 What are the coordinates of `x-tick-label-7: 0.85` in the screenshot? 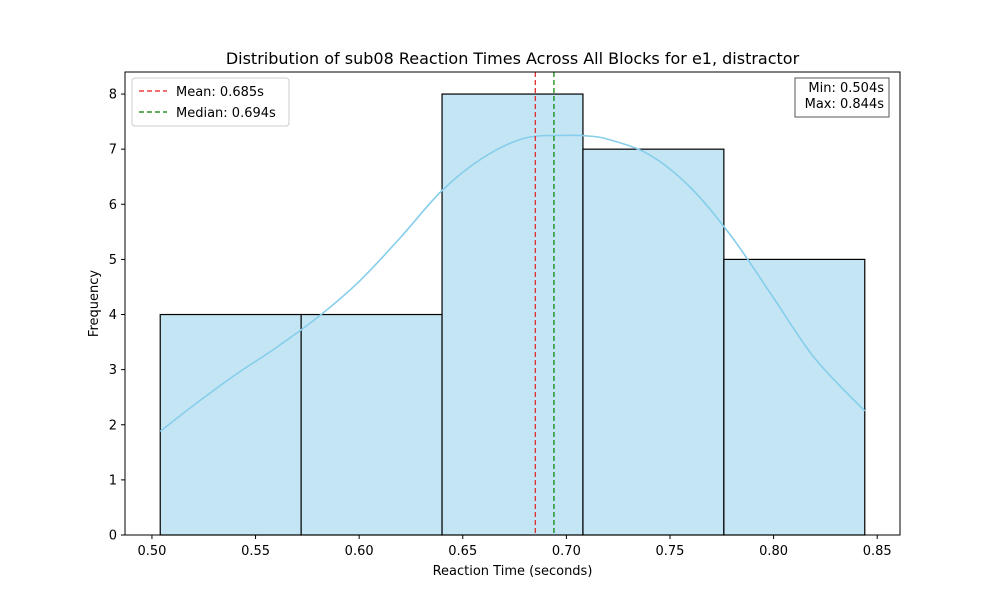 It's located at (877, 551).